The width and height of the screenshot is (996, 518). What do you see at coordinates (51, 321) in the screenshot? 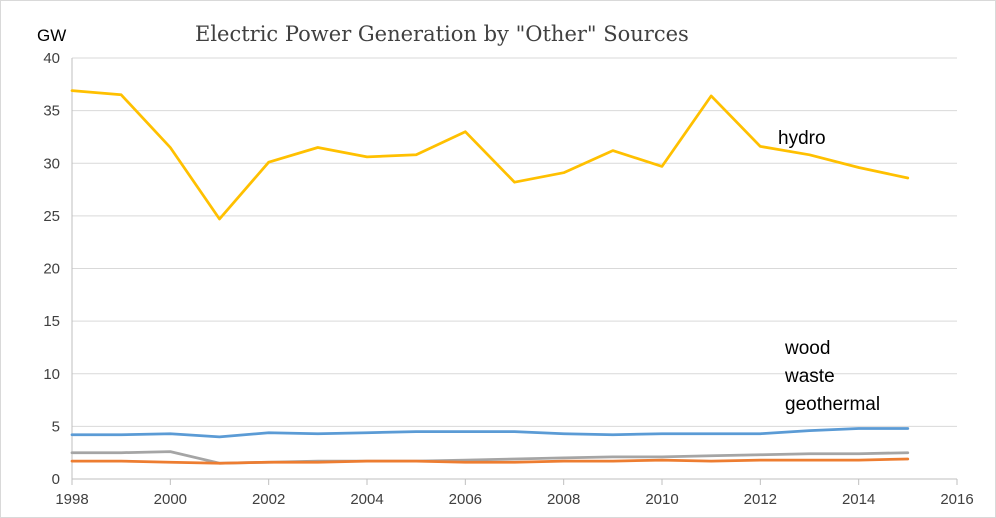
I see `y-tick-label-15: 15` at bounding box center [51, 321].